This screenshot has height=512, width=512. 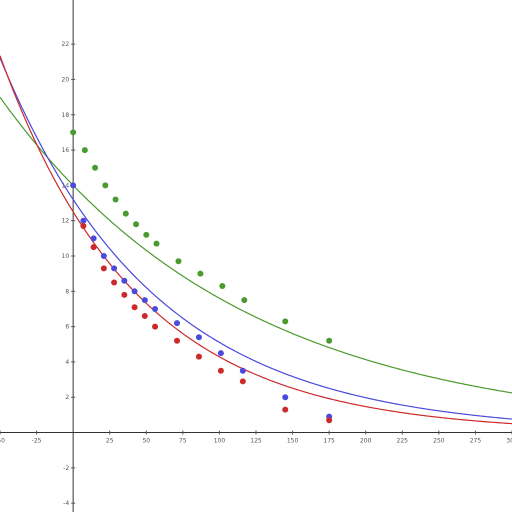 What do you see at coordinates (256, 441) in the screenshot?
I see `x-tick-label: 125` at bounding box center [256, 441].